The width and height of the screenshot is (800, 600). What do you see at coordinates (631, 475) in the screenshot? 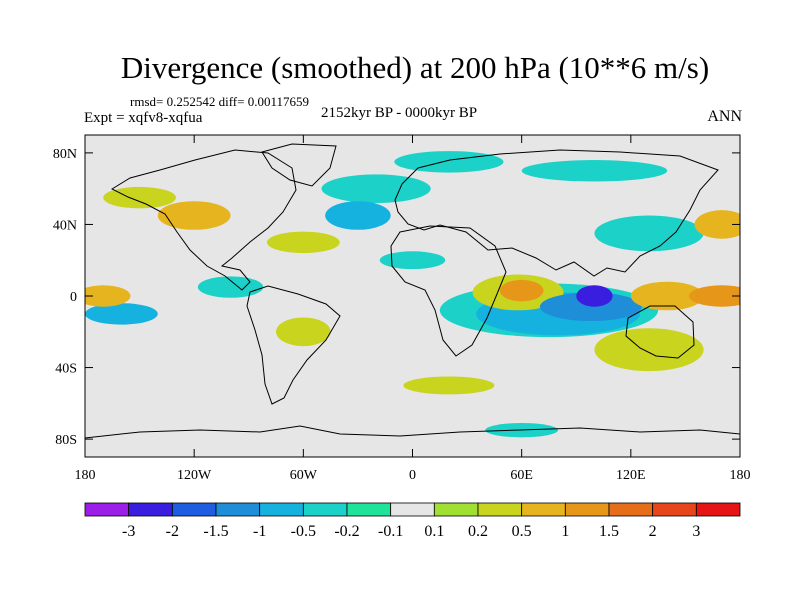
I see `x-tick-label: 120E` at bounding box center [631, 475].